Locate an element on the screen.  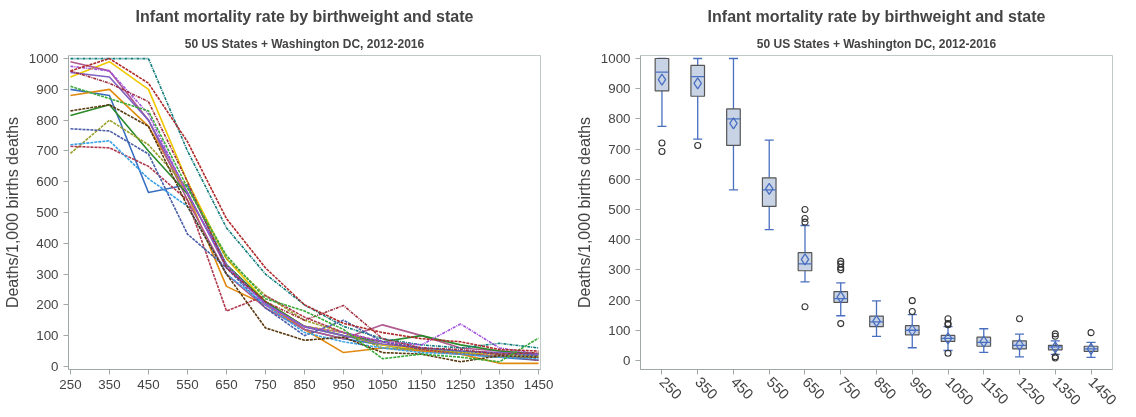
x-tick-label: 1250 is located at coordinates (460, 384).